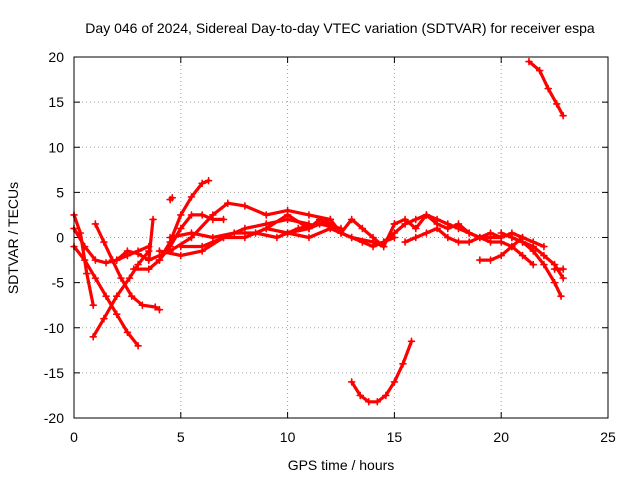 Image resolution: width=640 pixels, height=480 pixels. Describe the element at coordinates (74, 437) in the screenshot. I see `x-tick-label: 0` at that location.